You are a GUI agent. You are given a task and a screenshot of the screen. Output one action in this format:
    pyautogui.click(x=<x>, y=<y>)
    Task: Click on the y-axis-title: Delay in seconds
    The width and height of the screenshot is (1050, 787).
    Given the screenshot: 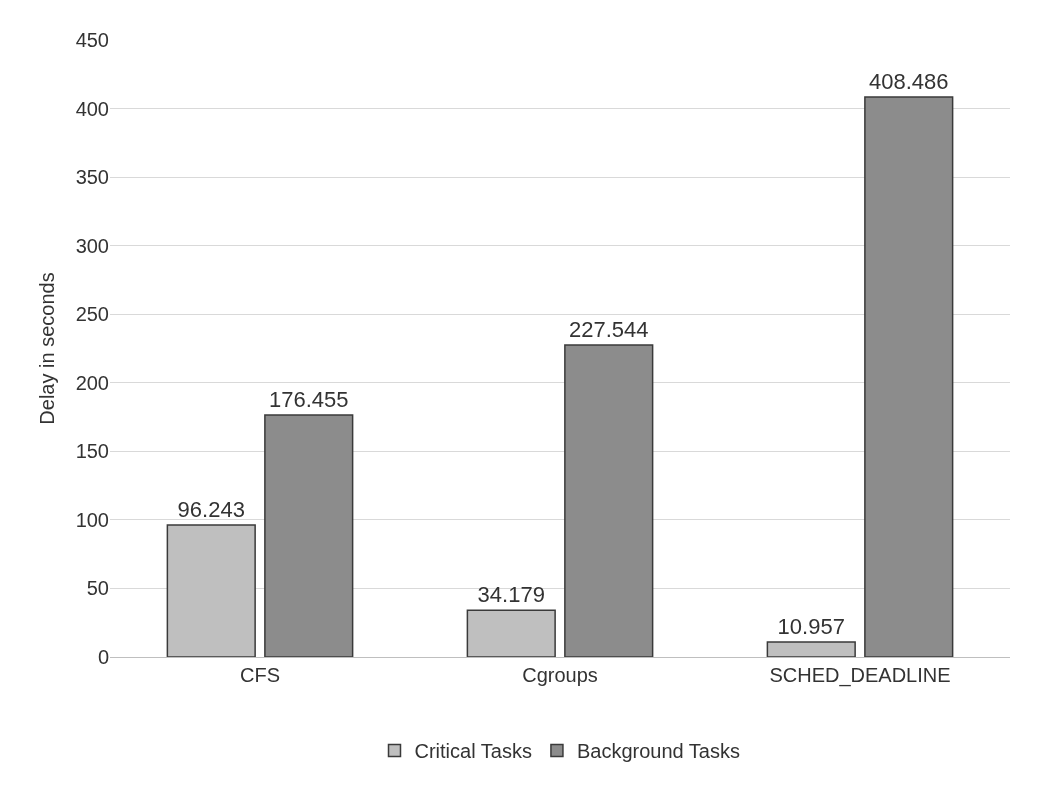 What is the action you would take?
    pyautogui.click(x=47, y=348)
    